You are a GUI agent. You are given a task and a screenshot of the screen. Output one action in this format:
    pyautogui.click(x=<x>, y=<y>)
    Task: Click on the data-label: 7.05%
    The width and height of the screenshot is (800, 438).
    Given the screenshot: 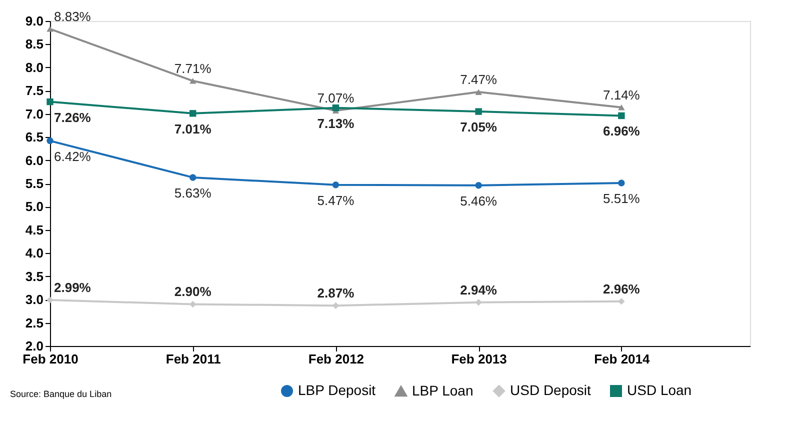 What is the action you would take?
    pyautogui.click(x=479, y=127)
    